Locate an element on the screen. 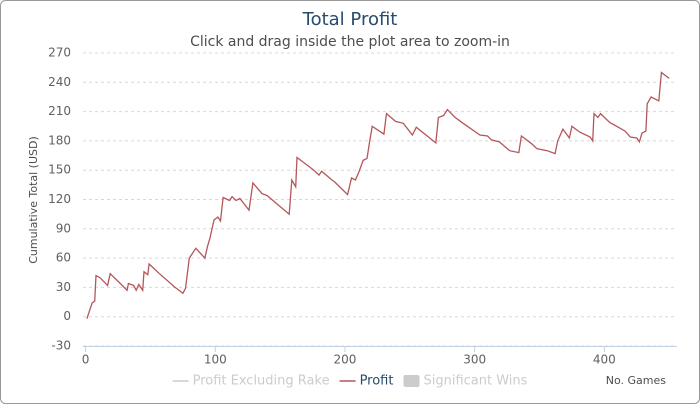  y-tick-label: 60 is located at coordinates (63, 258).